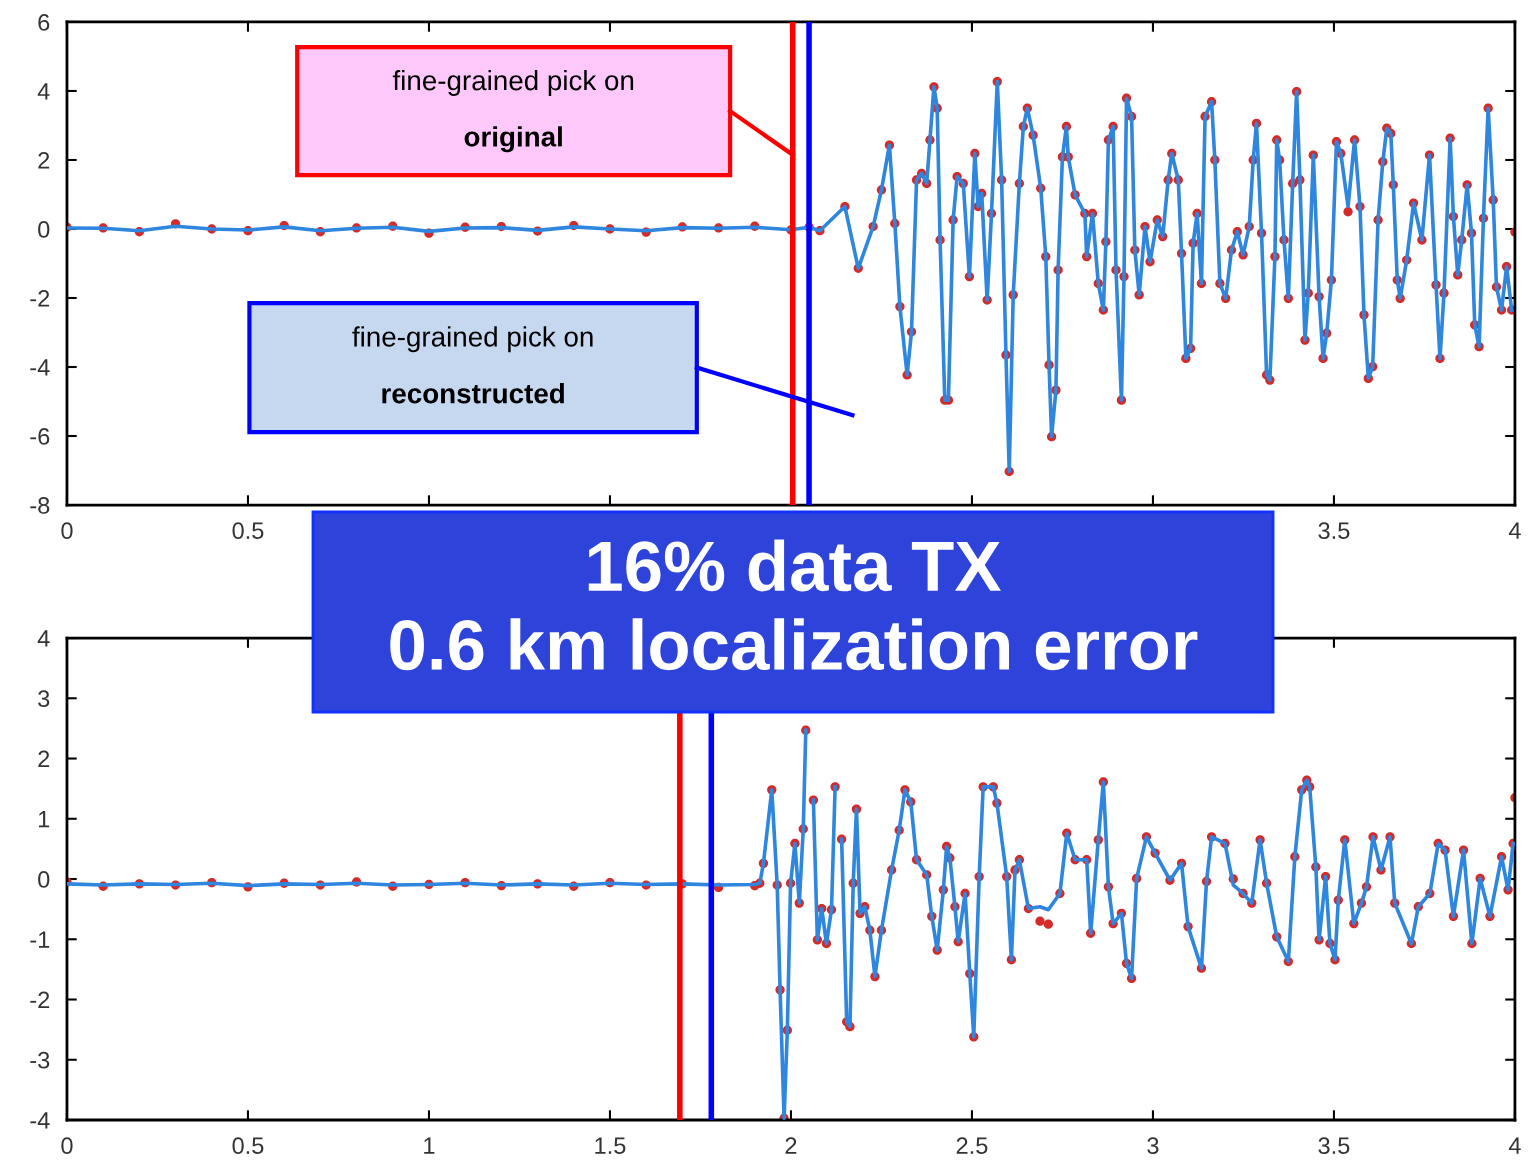 This screenshot has height=1175, width=1529. What do you see at coordinates (44, 819) in the screenshot?
I see `y-tick-label: 1` at bounding box center [44, 819].